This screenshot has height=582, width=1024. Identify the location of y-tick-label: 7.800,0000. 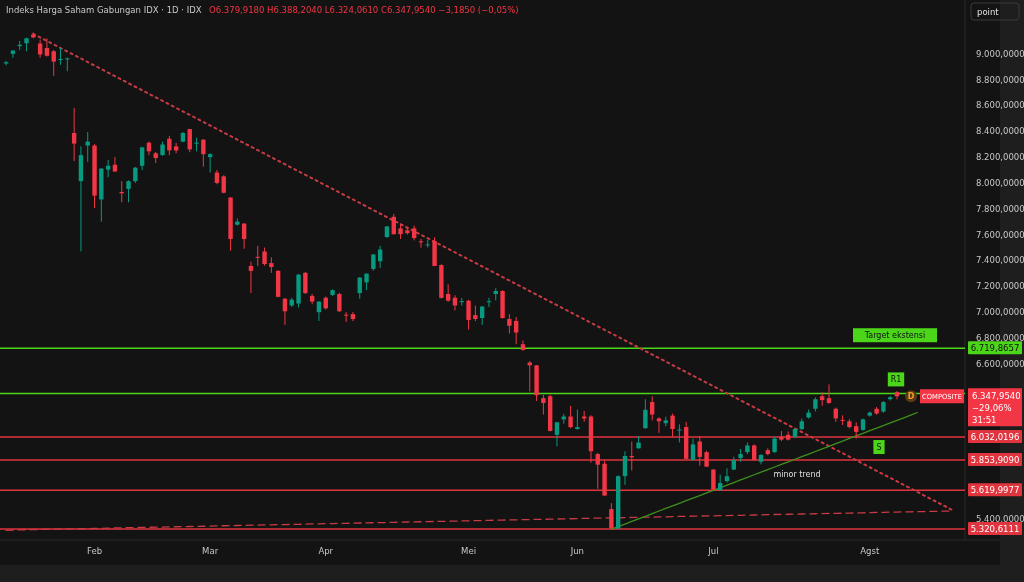
(1000, 208).